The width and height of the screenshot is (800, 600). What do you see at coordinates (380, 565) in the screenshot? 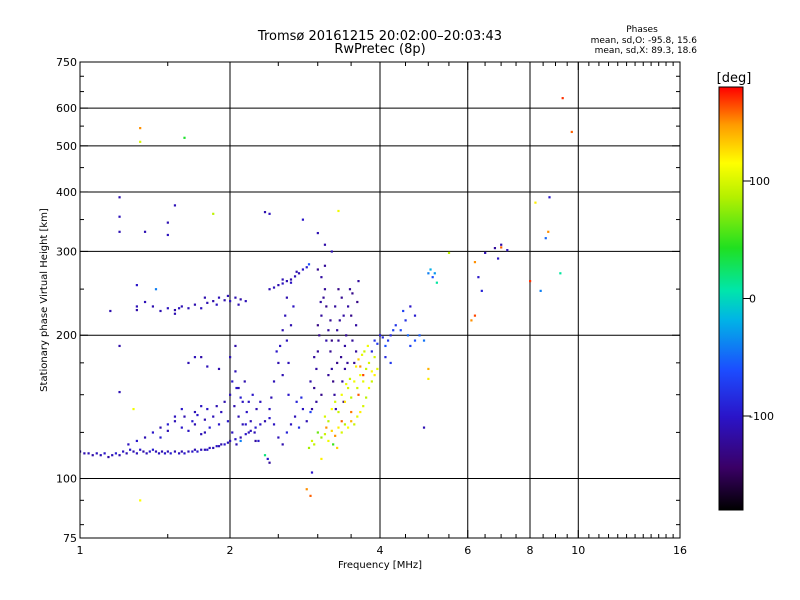
I see `x-axis-label: Frequency [MHz]` at bounding box center [380, 565].